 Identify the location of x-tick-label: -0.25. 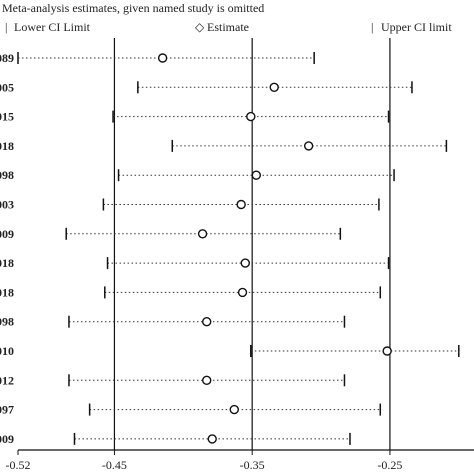
(389, 465).